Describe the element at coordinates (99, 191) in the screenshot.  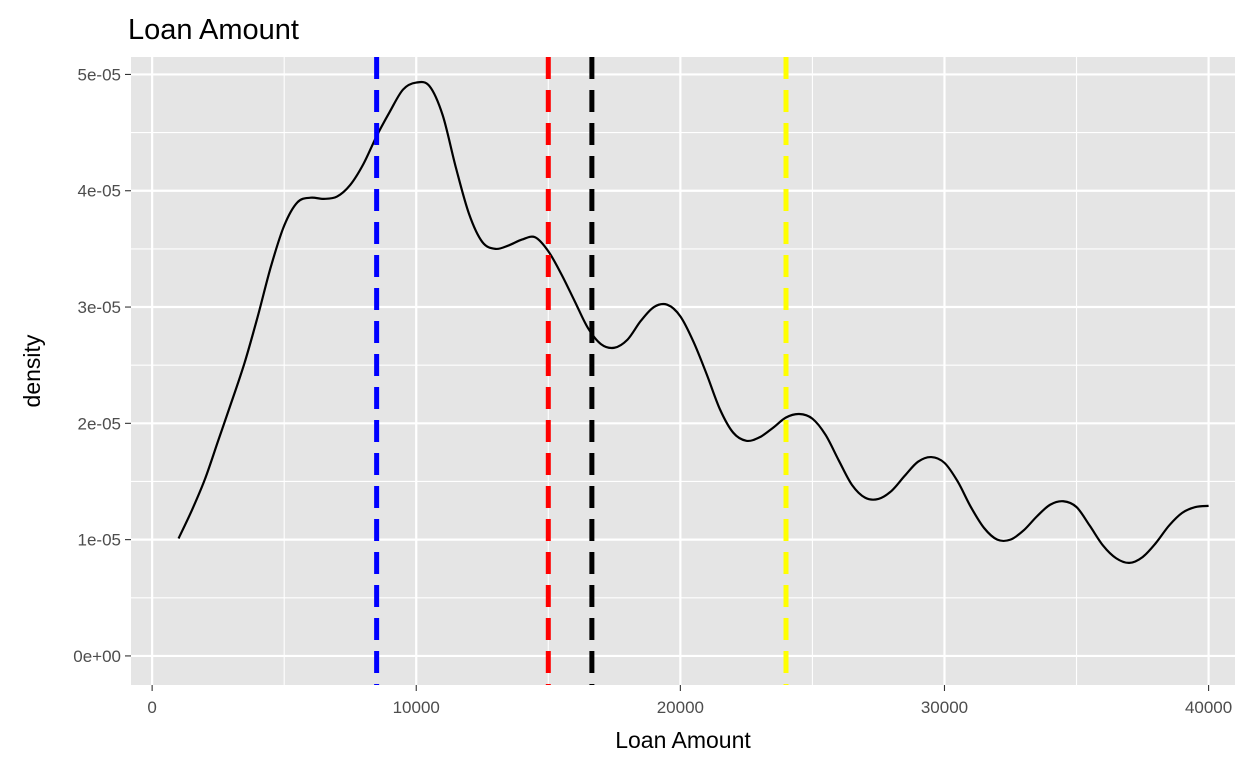
I see `y-tick-label: 4e-05` at that location.